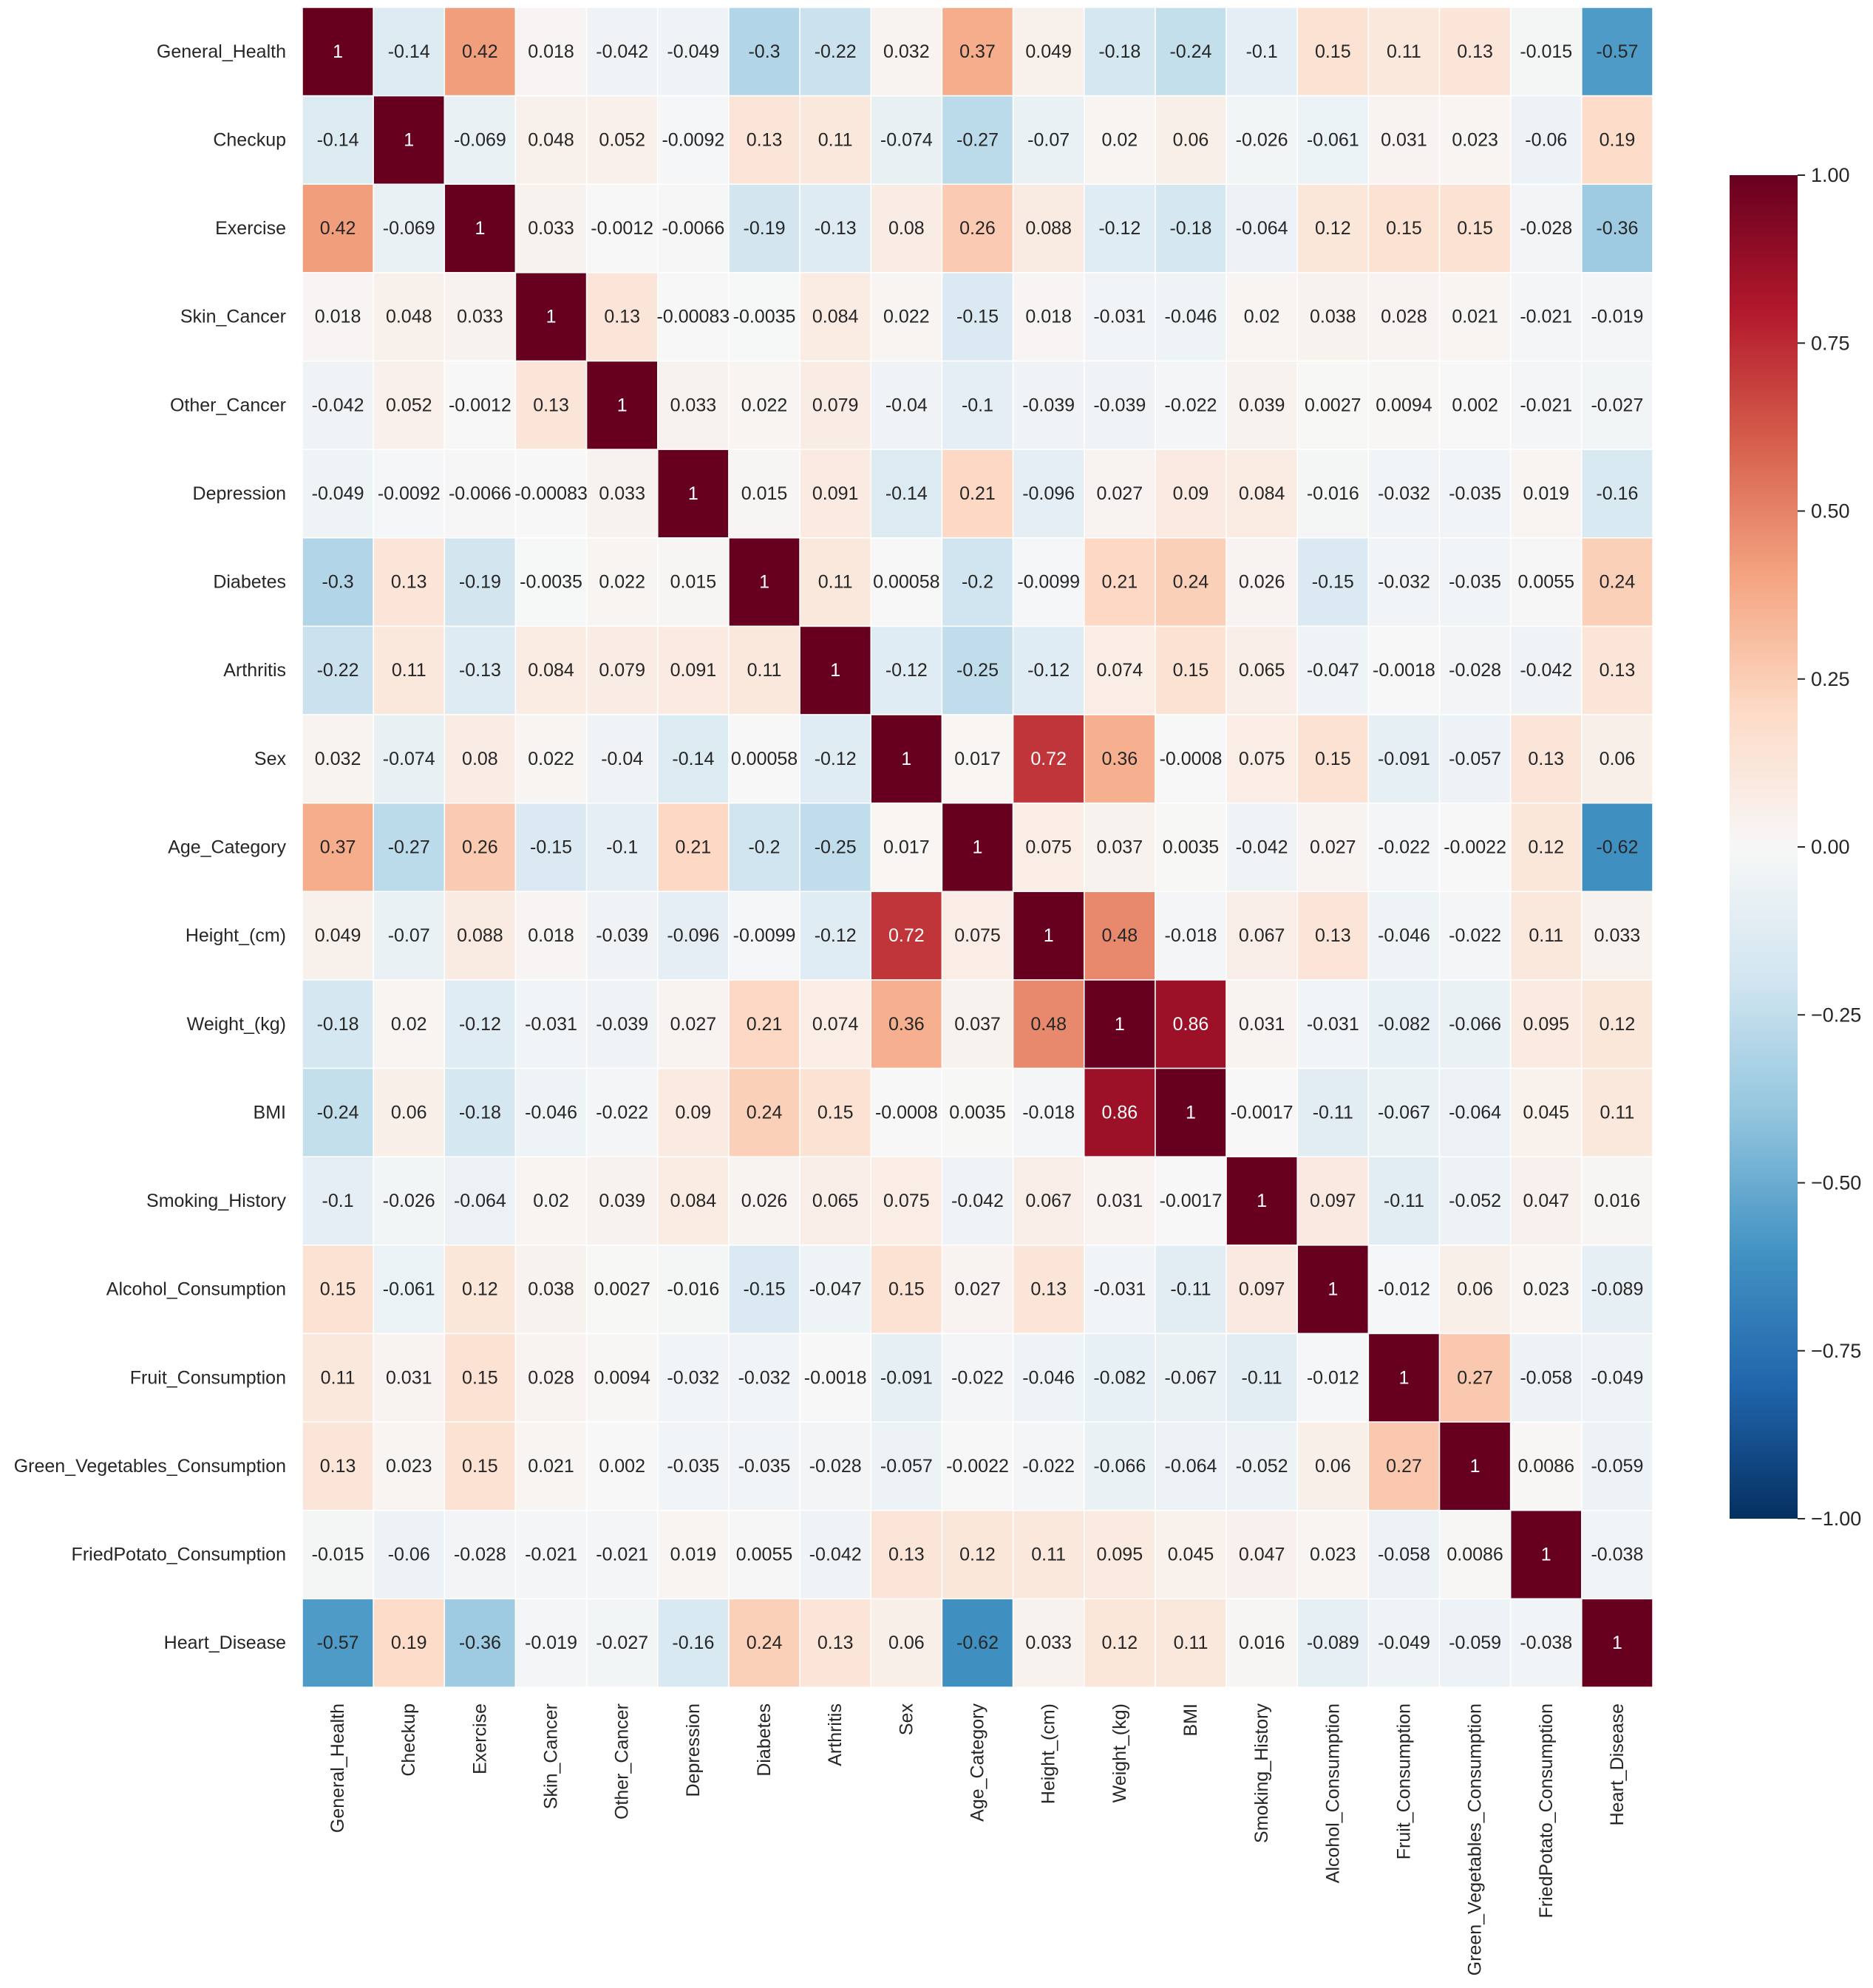 Image resolution: width=1873 pixels, height=1988 pixels. Describe the element at coordinates (622, 1555) in the screenshot. I see `cell-annotation: -0.021` at that location.